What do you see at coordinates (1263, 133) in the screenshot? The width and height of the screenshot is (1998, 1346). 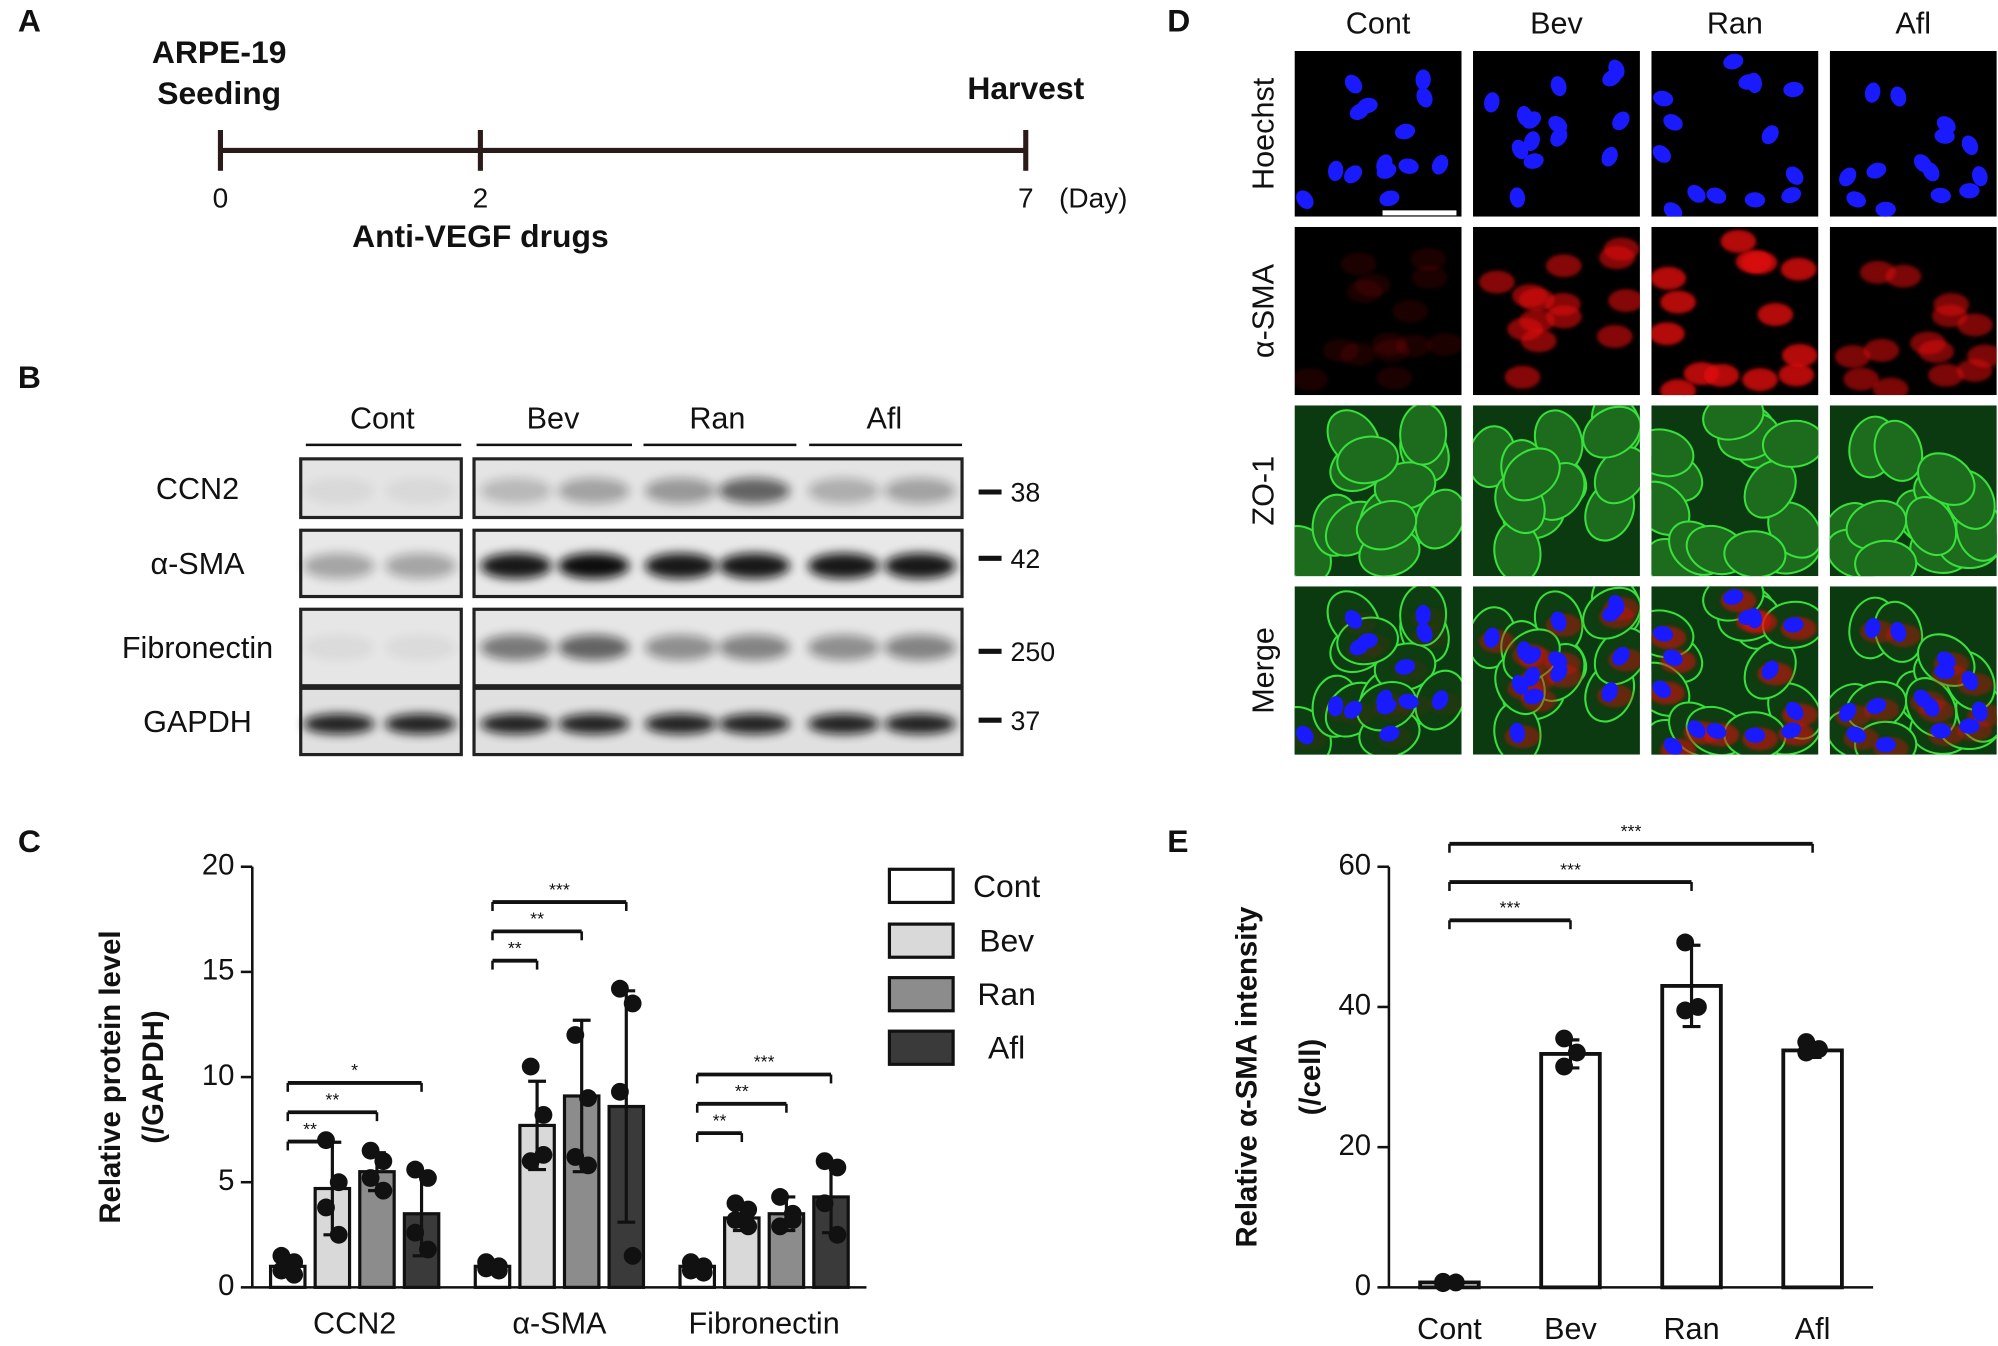 I see `row-label: Hoechst` at bounding box center [1263, 133].